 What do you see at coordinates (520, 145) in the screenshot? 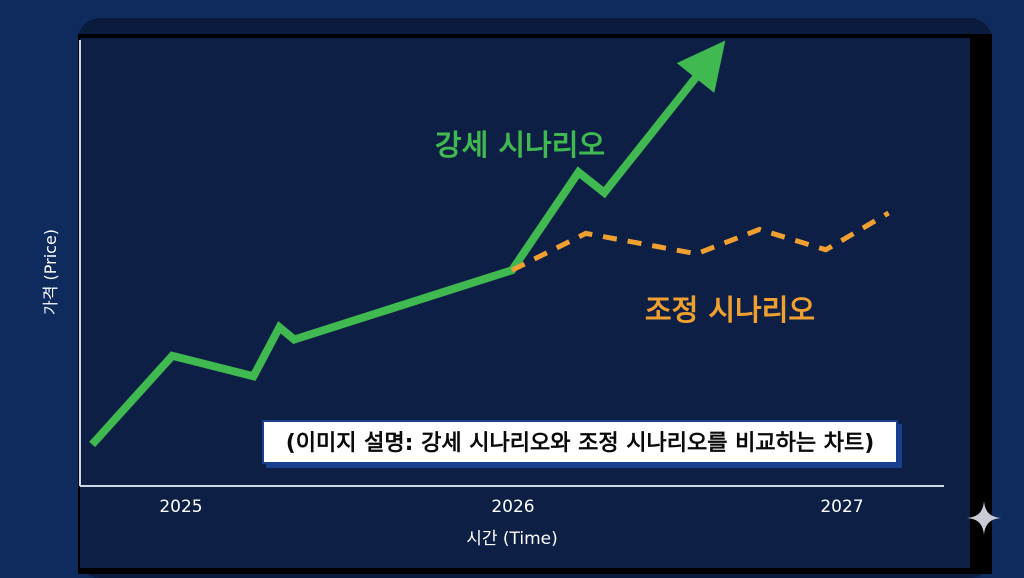
I see `bull-scenario-label: 강세 시나리오` at bounding box center [520, 145].